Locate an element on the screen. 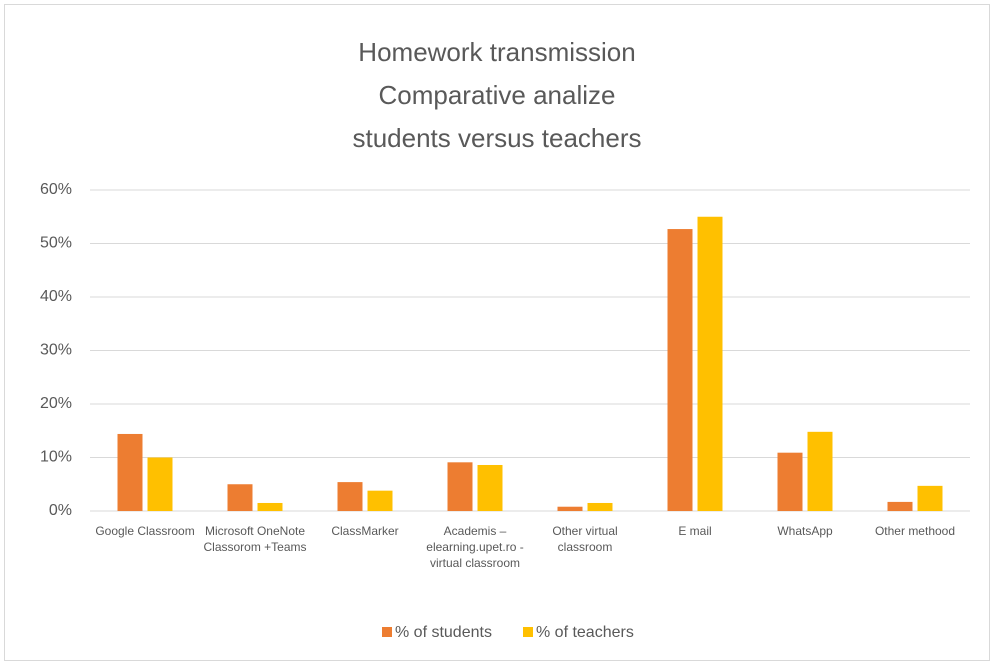 This screenshot has height=666, width=995. x-tick-label: Other methood is located at coordinates (915, 531).